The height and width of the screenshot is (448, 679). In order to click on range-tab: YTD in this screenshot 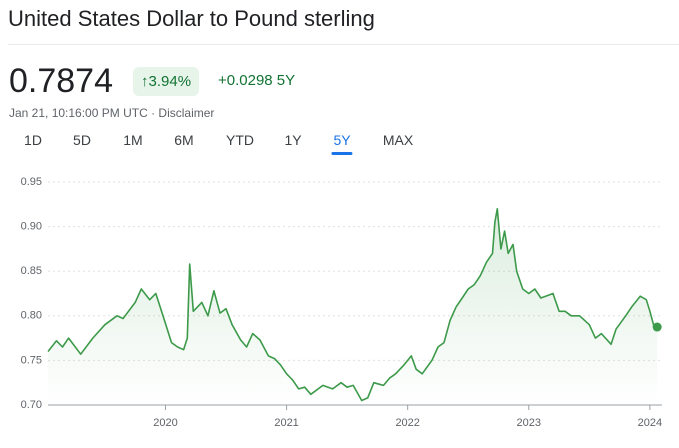, I will do `click(240, 140)`.